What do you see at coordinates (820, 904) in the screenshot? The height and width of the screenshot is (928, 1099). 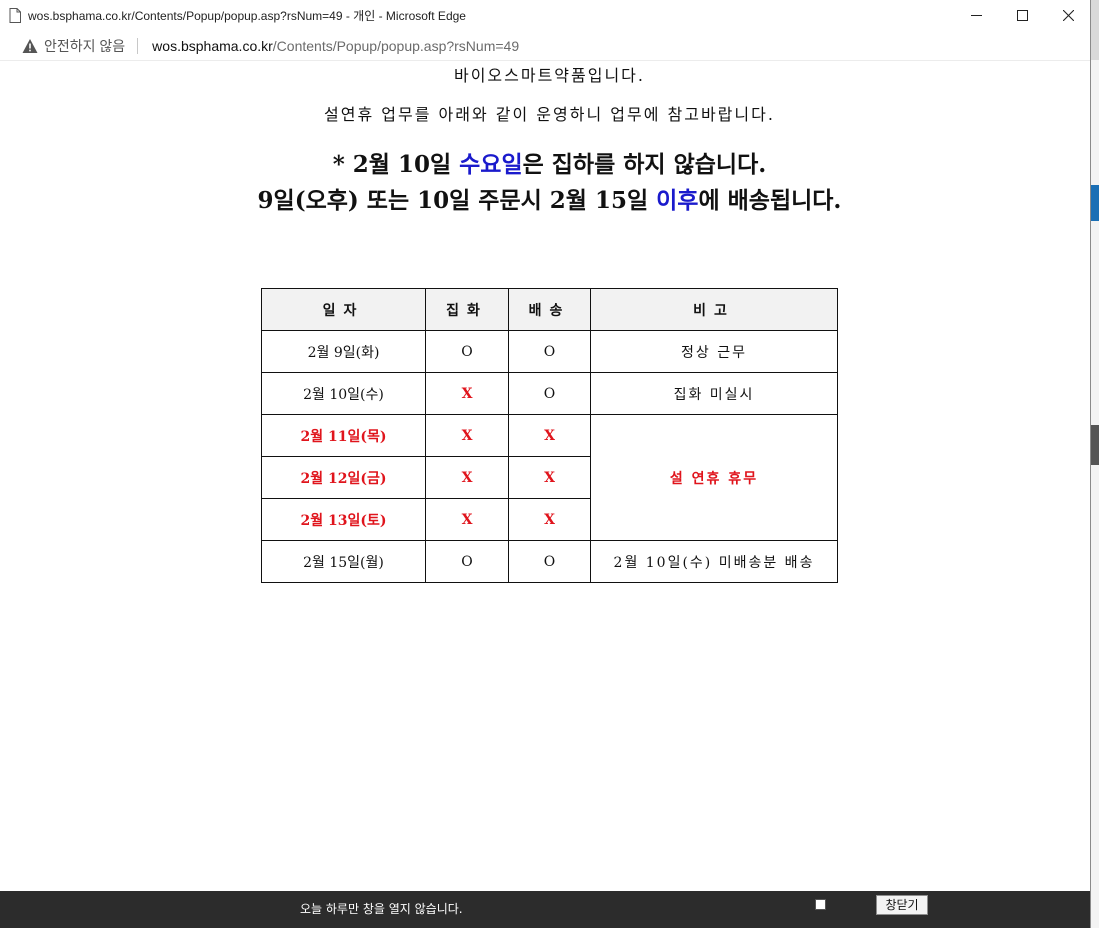 I see `dismiss-today-checkbox` at bounding box center [820, 904].